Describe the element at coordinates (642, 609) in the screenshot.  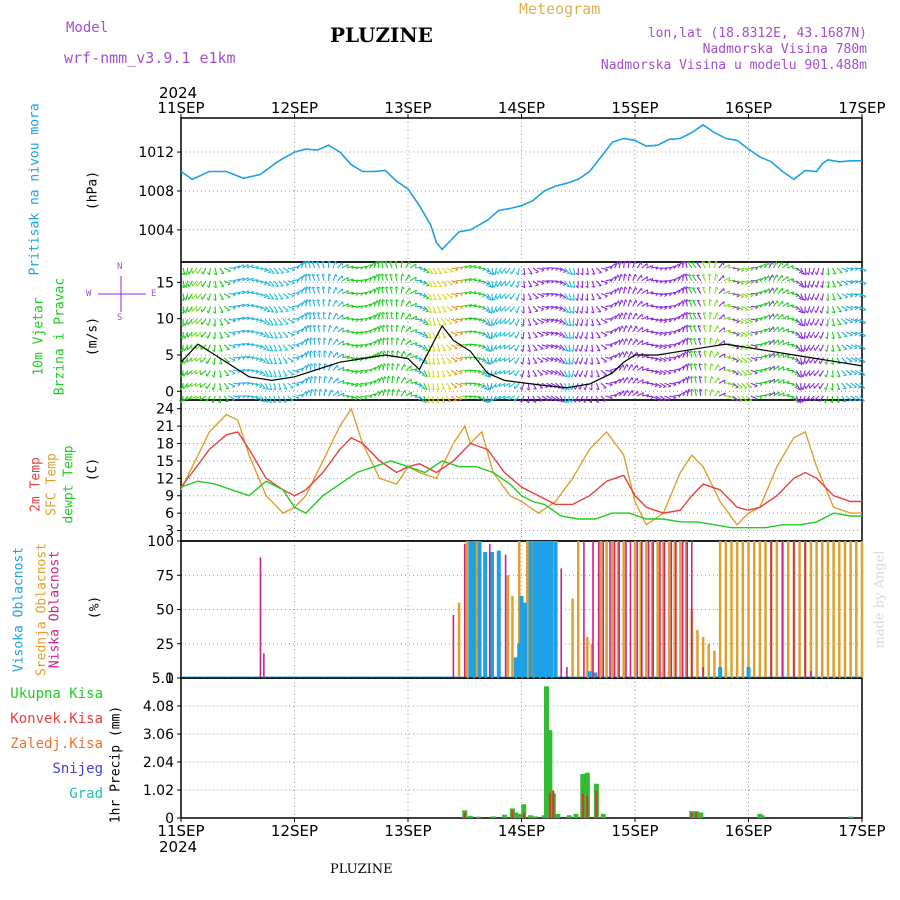
I see `low-cloud-bar` at that location.